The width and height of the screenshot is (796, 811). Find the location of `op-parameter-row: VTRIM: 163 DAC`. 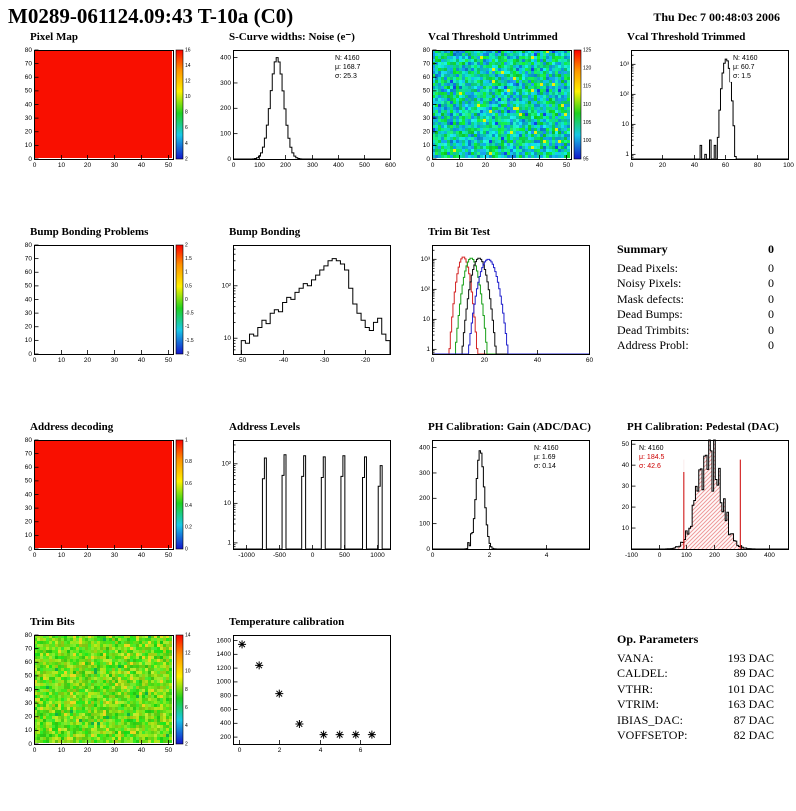

op-parameter-row: VTRIM: 163 DAC is located at coordinates (695, 705).